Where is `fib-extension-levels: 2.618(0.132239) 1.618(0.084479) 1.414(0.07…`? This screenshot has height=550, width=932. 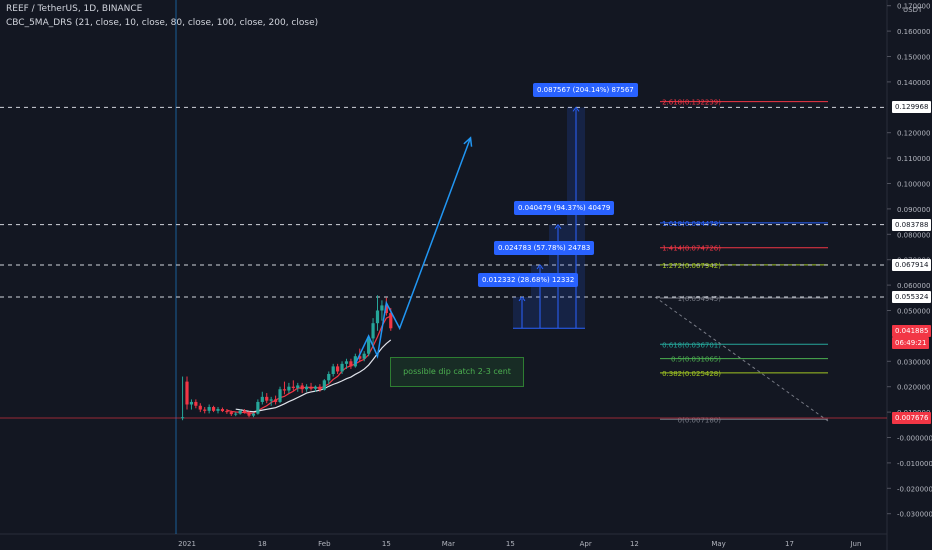
fib-extension-levels: 2.618(0.132239) 1.618(0.084479) 1.414(0.07… is located at coordinates (744, 261).